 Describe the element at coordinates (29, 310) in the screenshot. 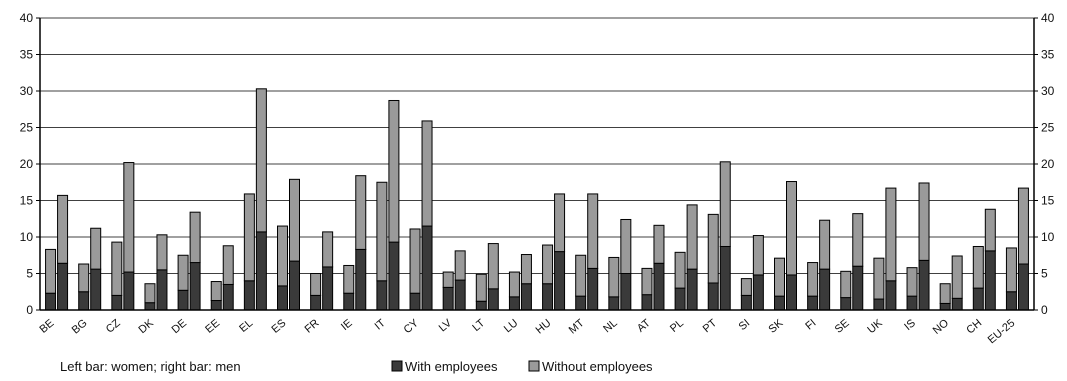

I see `y-tick-label-left: 0` at that location.